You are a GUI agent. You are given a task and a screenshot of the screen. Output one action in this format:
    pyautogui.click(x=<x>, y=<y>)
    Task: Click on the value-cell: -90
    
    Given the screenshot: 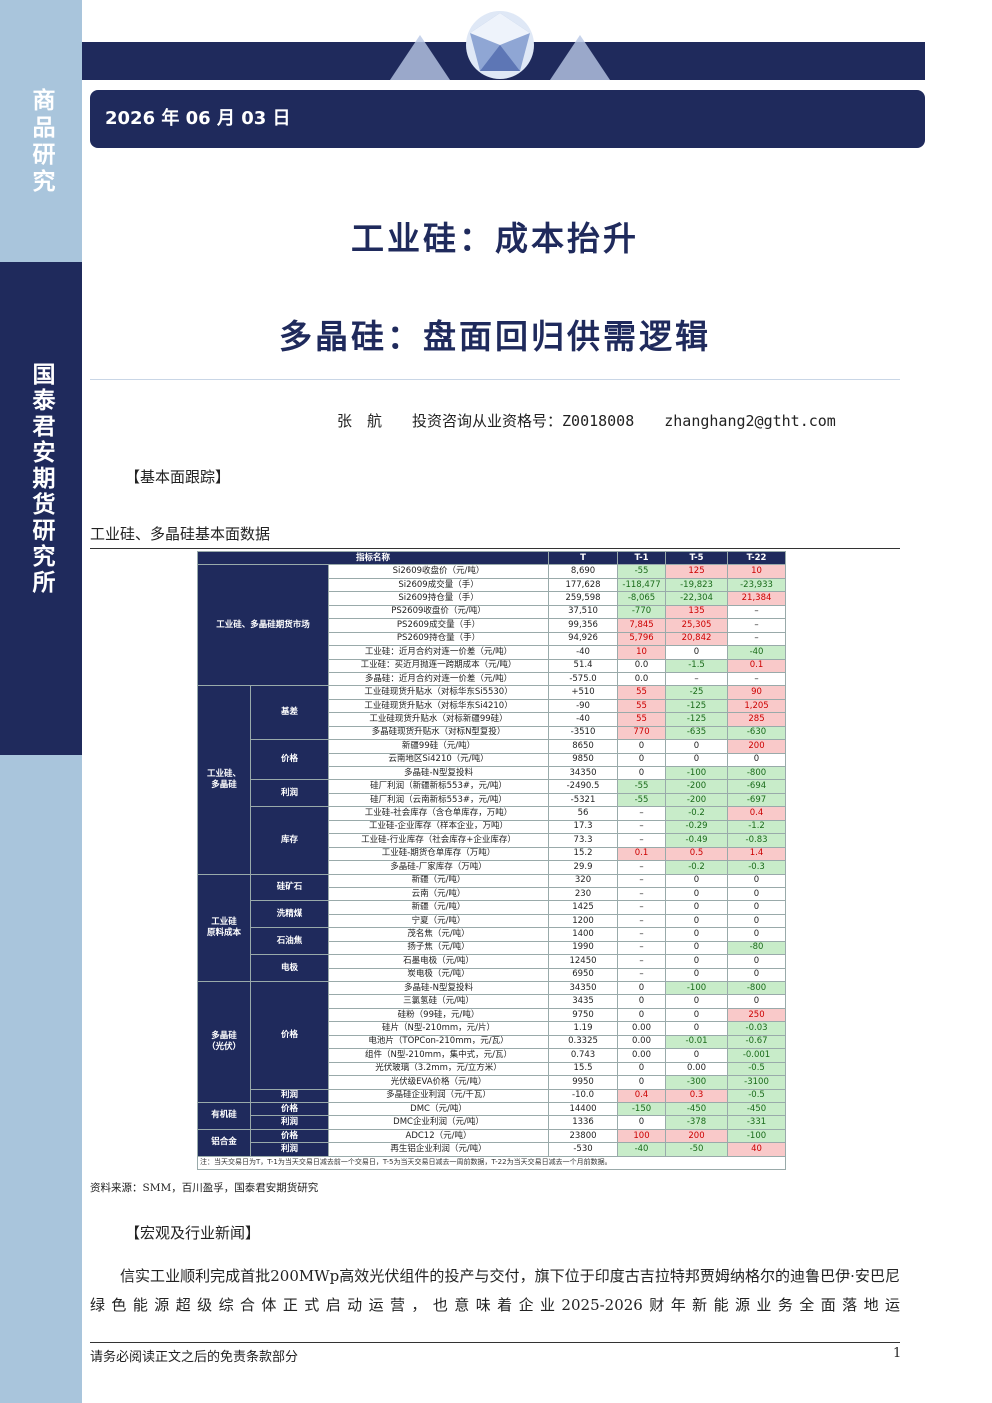 What is the action you would take?
    pyautogui.click(x=583, y=706)
    